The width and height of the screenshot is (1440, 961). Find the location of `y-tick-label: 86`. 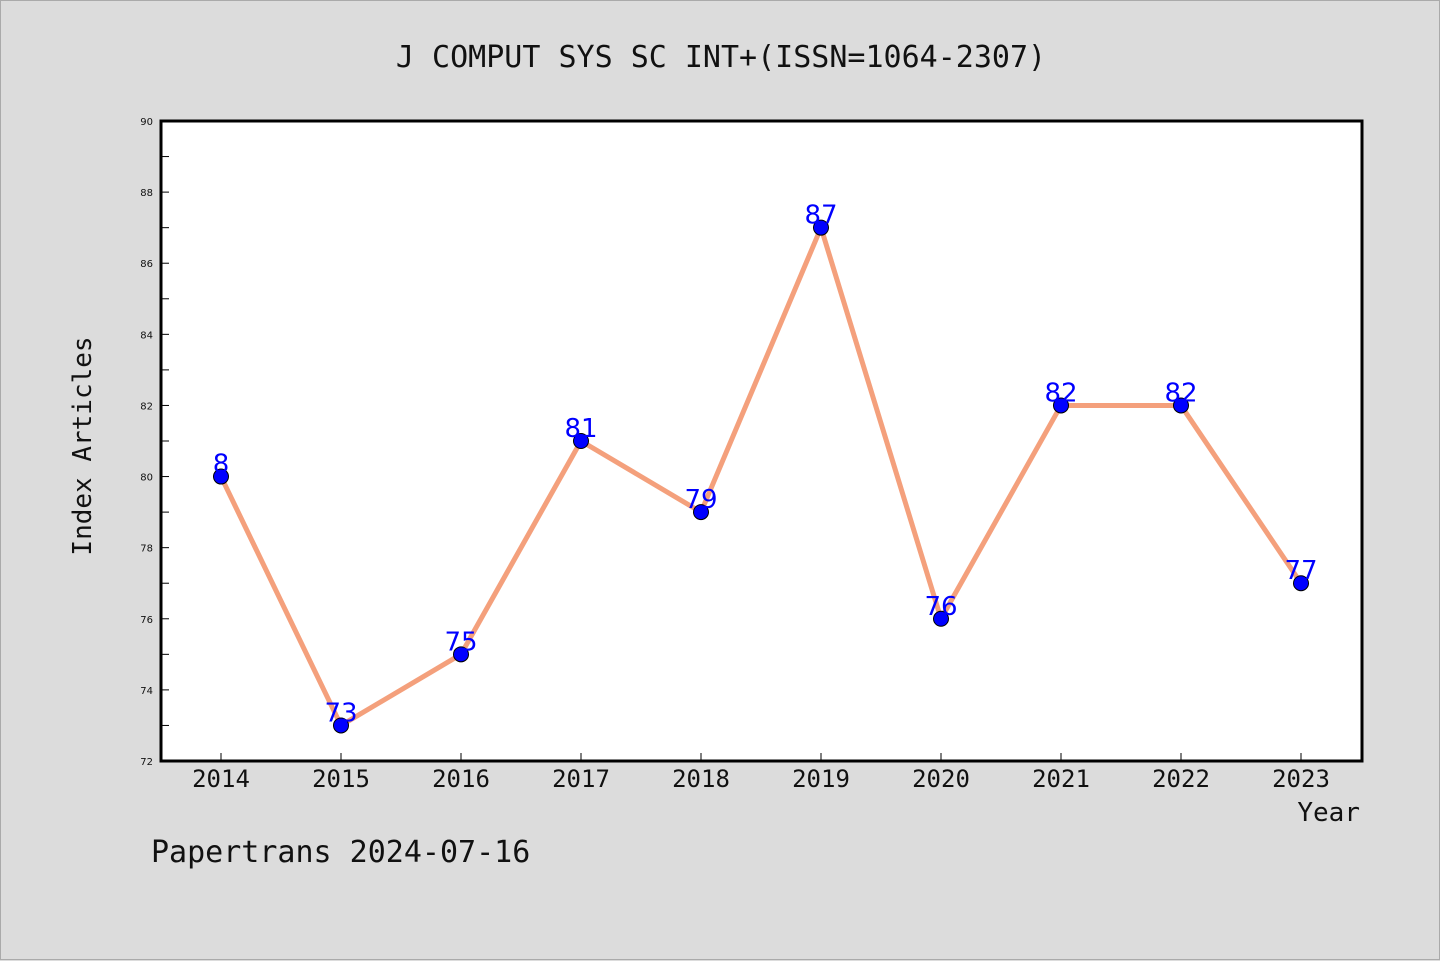

y-tick-label: 86 is located at coordinates (146, 264).